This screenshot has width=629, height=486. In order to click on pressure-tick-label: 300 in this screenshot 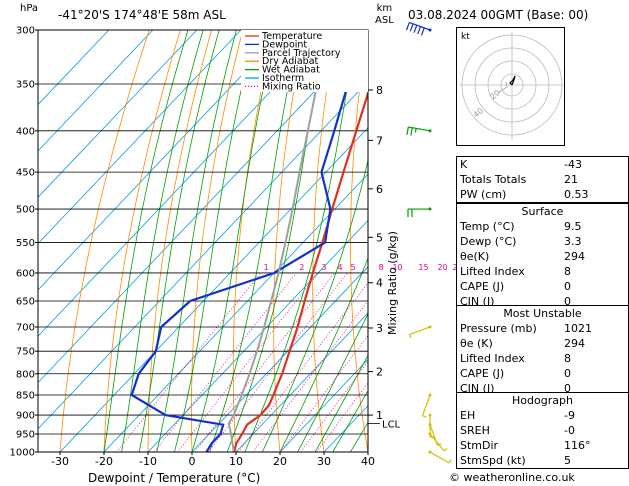, I will do `click(25, 31)`.